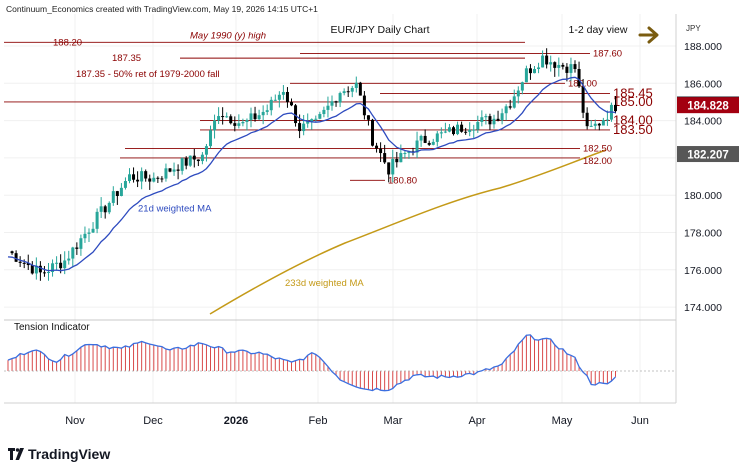 The width and height of the screenshot is (750, 473). What do you see at coordinates (648, 35) in the screenshot?
I see `right-arrow-icon` at bounding box center [648, 35].